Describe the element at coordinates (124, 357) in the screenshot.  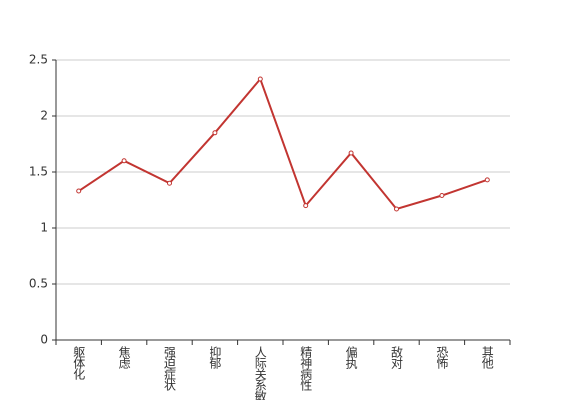
I see `x-tick-label: 焦虑` at that location.